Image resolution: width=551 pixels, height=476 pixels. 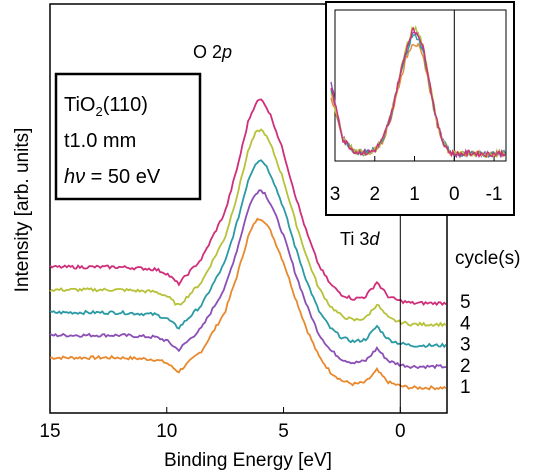 I want to click on x-axis-ticks: 15 10 5 0, so click(x=222, y=424).